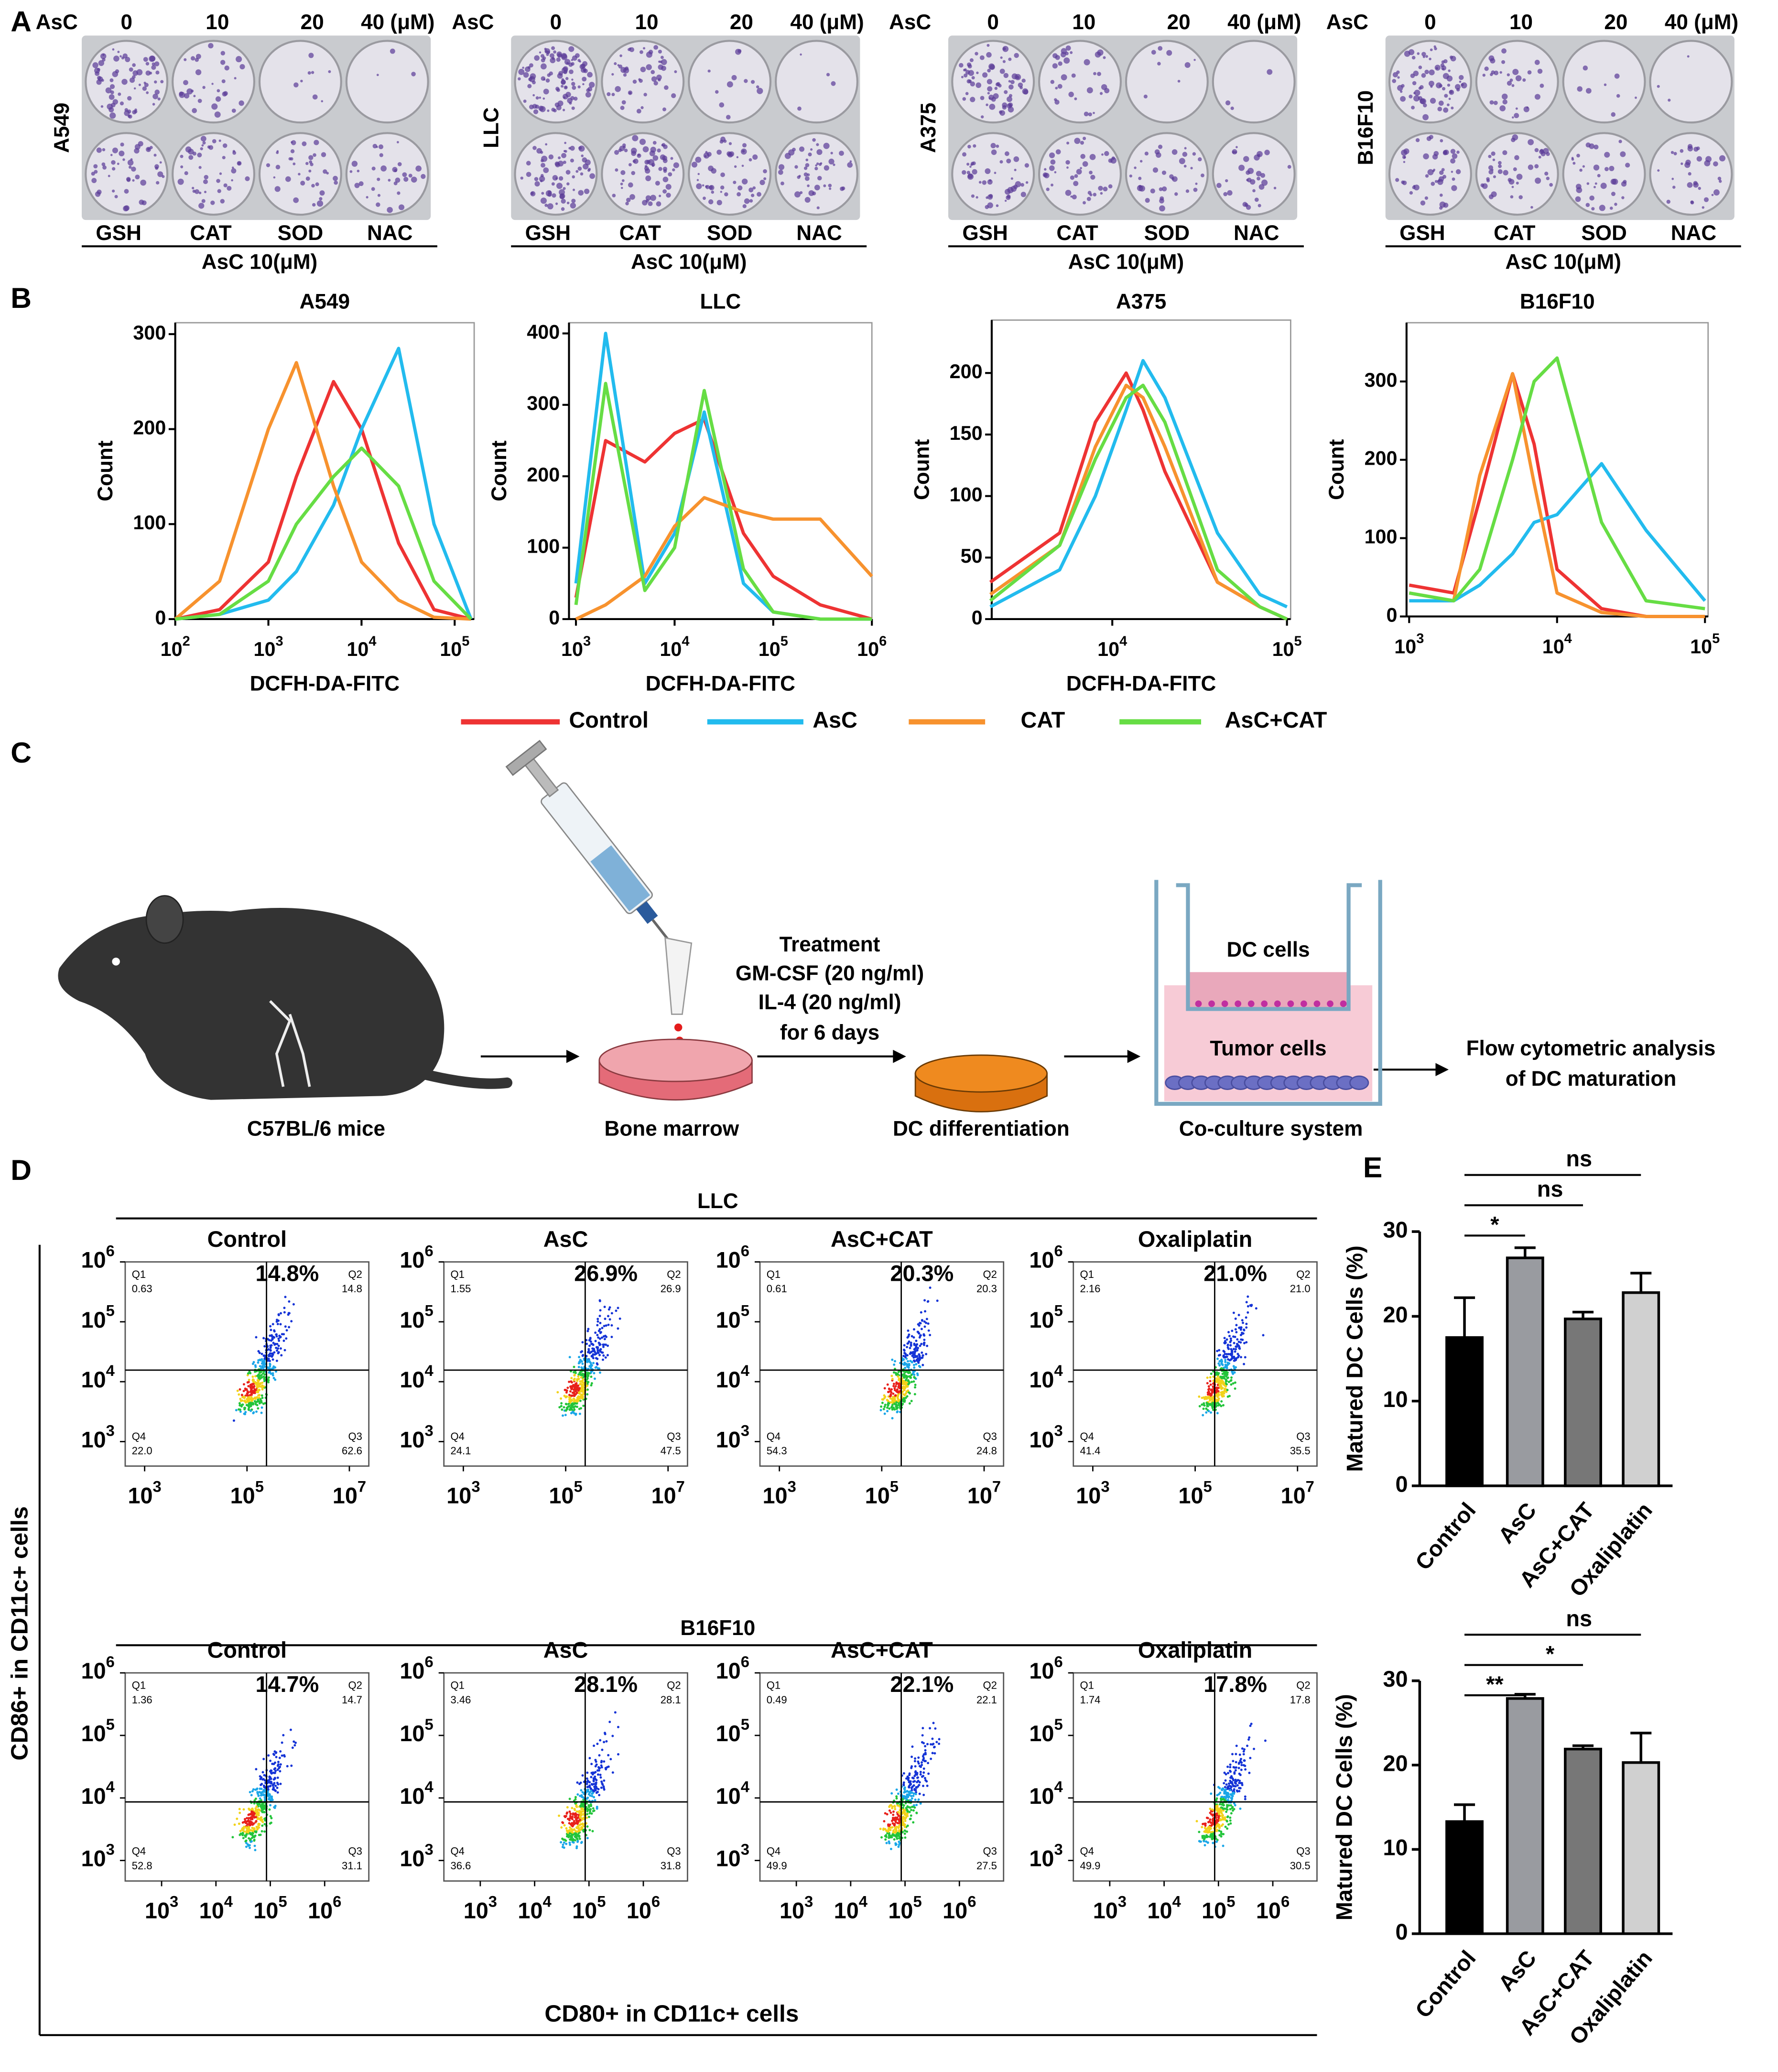  What do you see at coordinates (830, 1002) in the screenshot?
I see `treatment-text: IL-4 (20 ng/ml)` at bounding box center [830, 1002].